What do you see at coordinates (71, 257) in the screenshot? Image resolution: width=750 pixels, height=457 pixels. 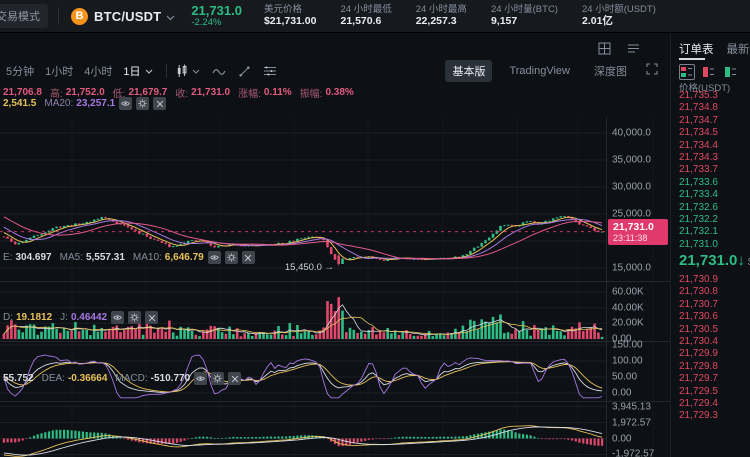 I see `legend-label: MA5:` at bounding box center [71, 257].